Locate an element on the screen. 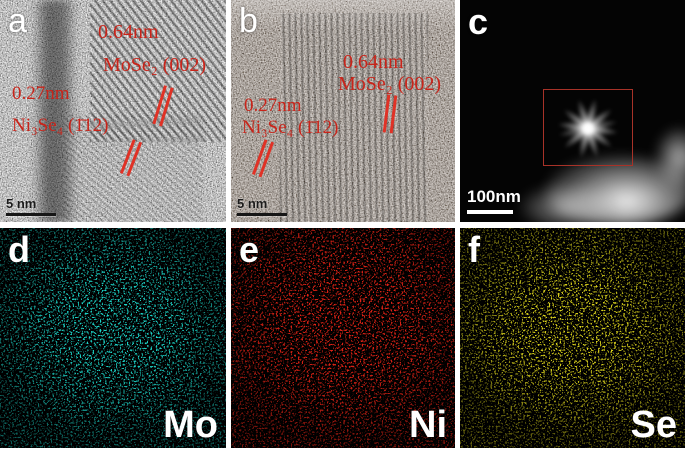 Image resolution: width=685 pixels, height=458 pixels. highlight-box is located at coordinates (588, 127).